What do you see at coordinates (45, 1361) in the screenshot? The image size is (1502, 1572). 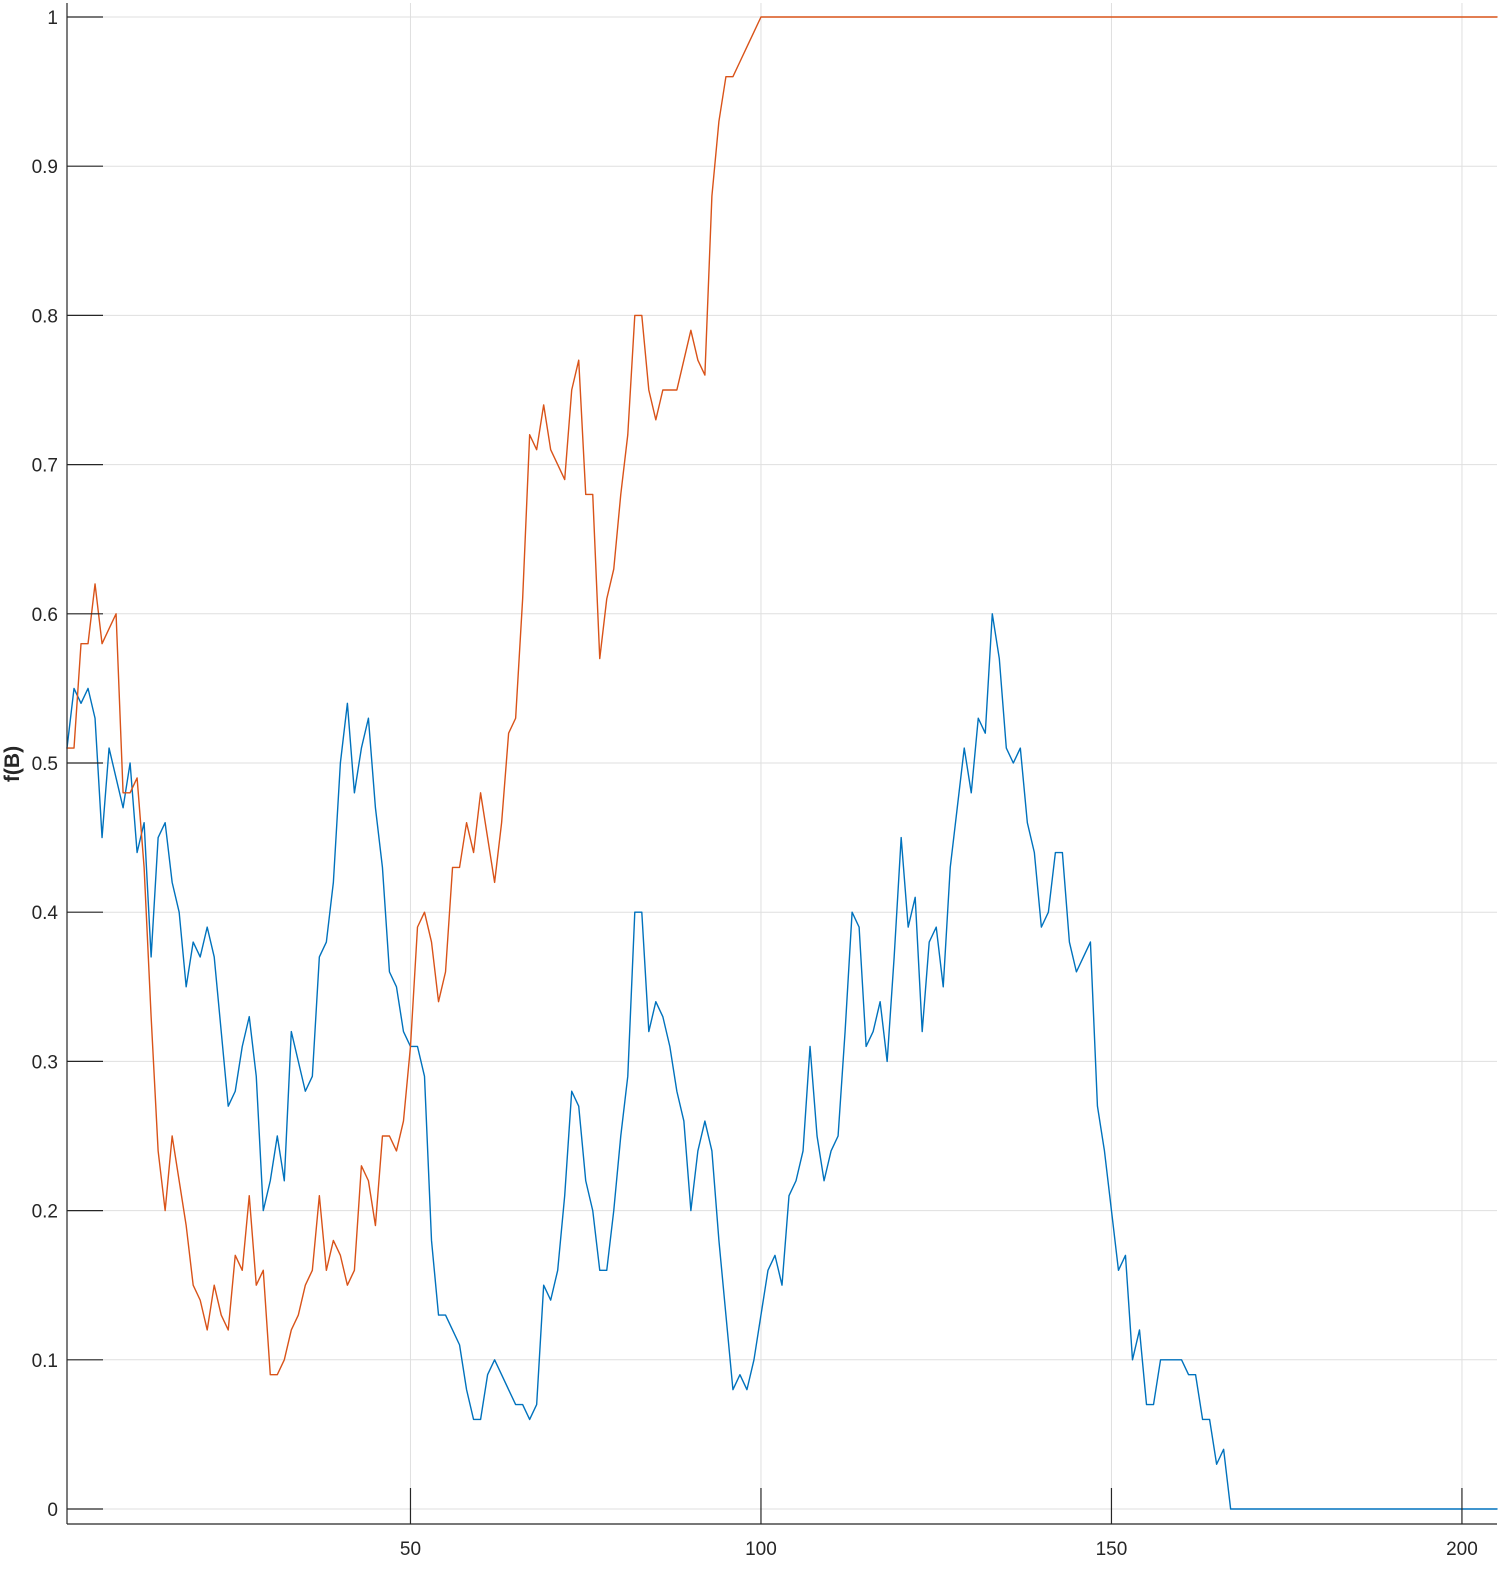 I see `y-tick-label: 0.1` at bounding box center [45, 1361].